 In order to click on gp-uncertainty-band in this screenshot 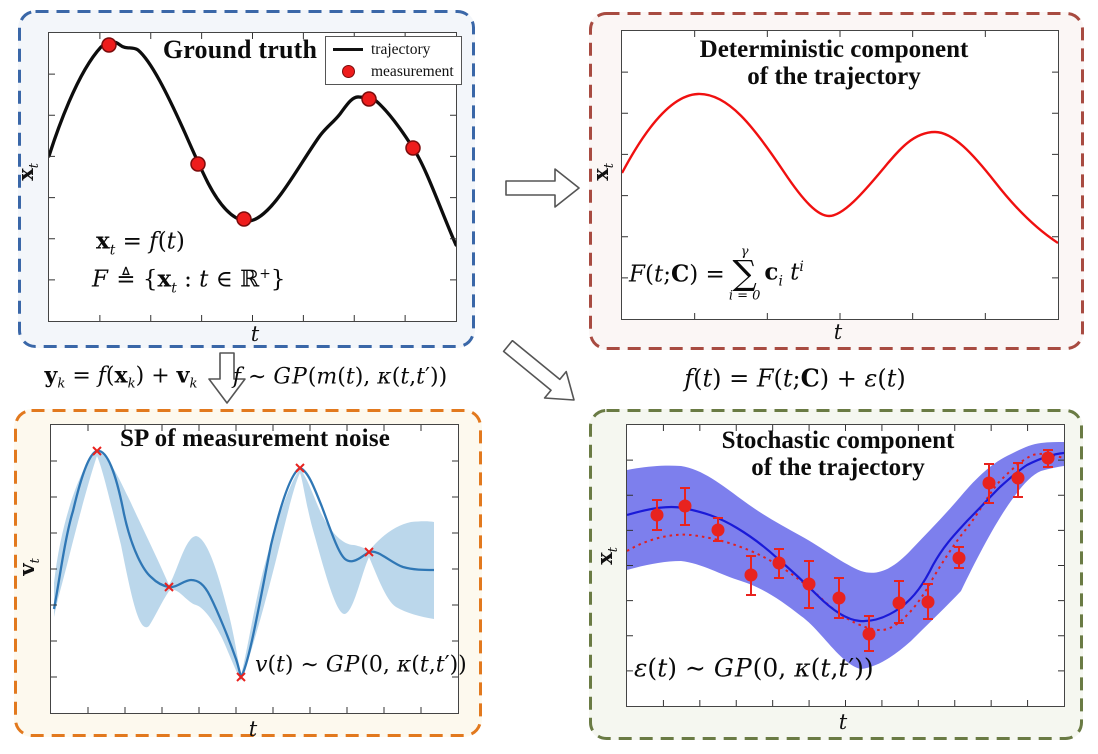, I will do `click(244, 565)`.